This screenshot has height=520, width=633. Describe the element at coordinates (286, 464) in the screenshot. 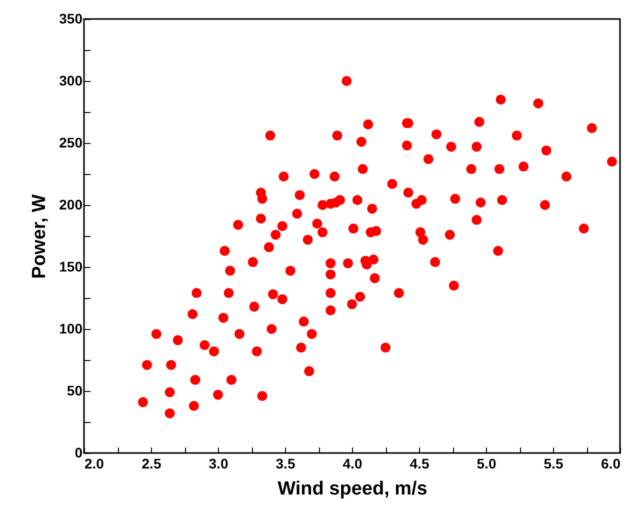

I see `x-tick-label: 3.5` at that location.